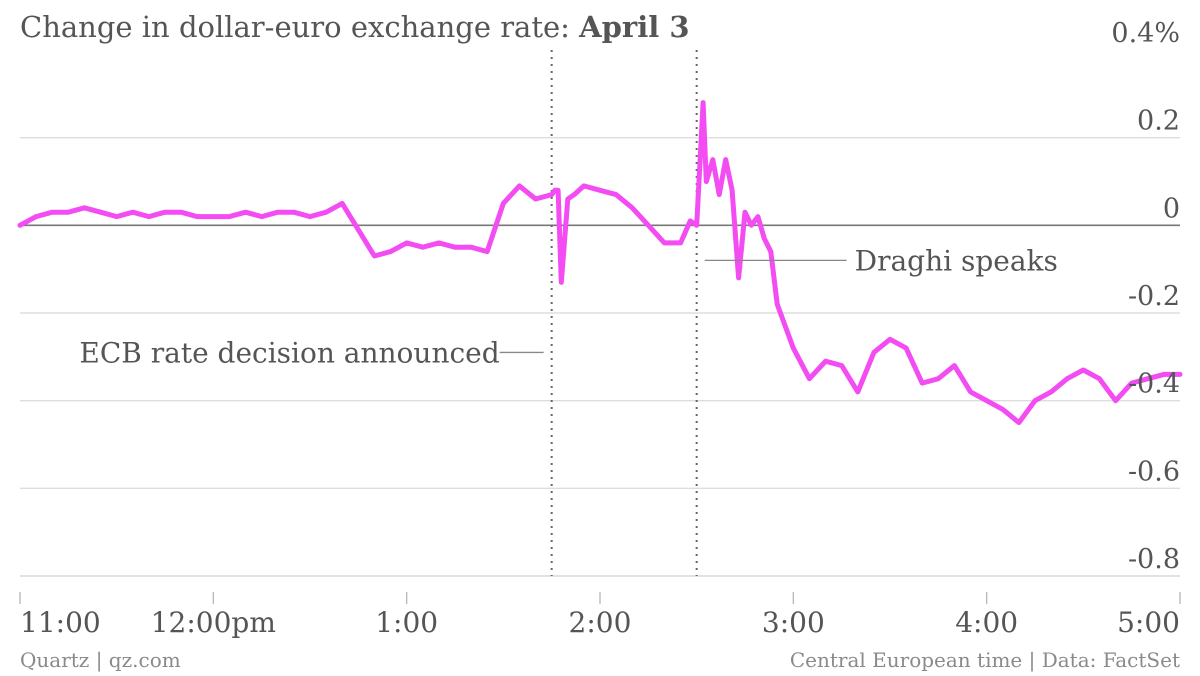  I want to click on x-tick-label: 3:00, so click(793, 622).